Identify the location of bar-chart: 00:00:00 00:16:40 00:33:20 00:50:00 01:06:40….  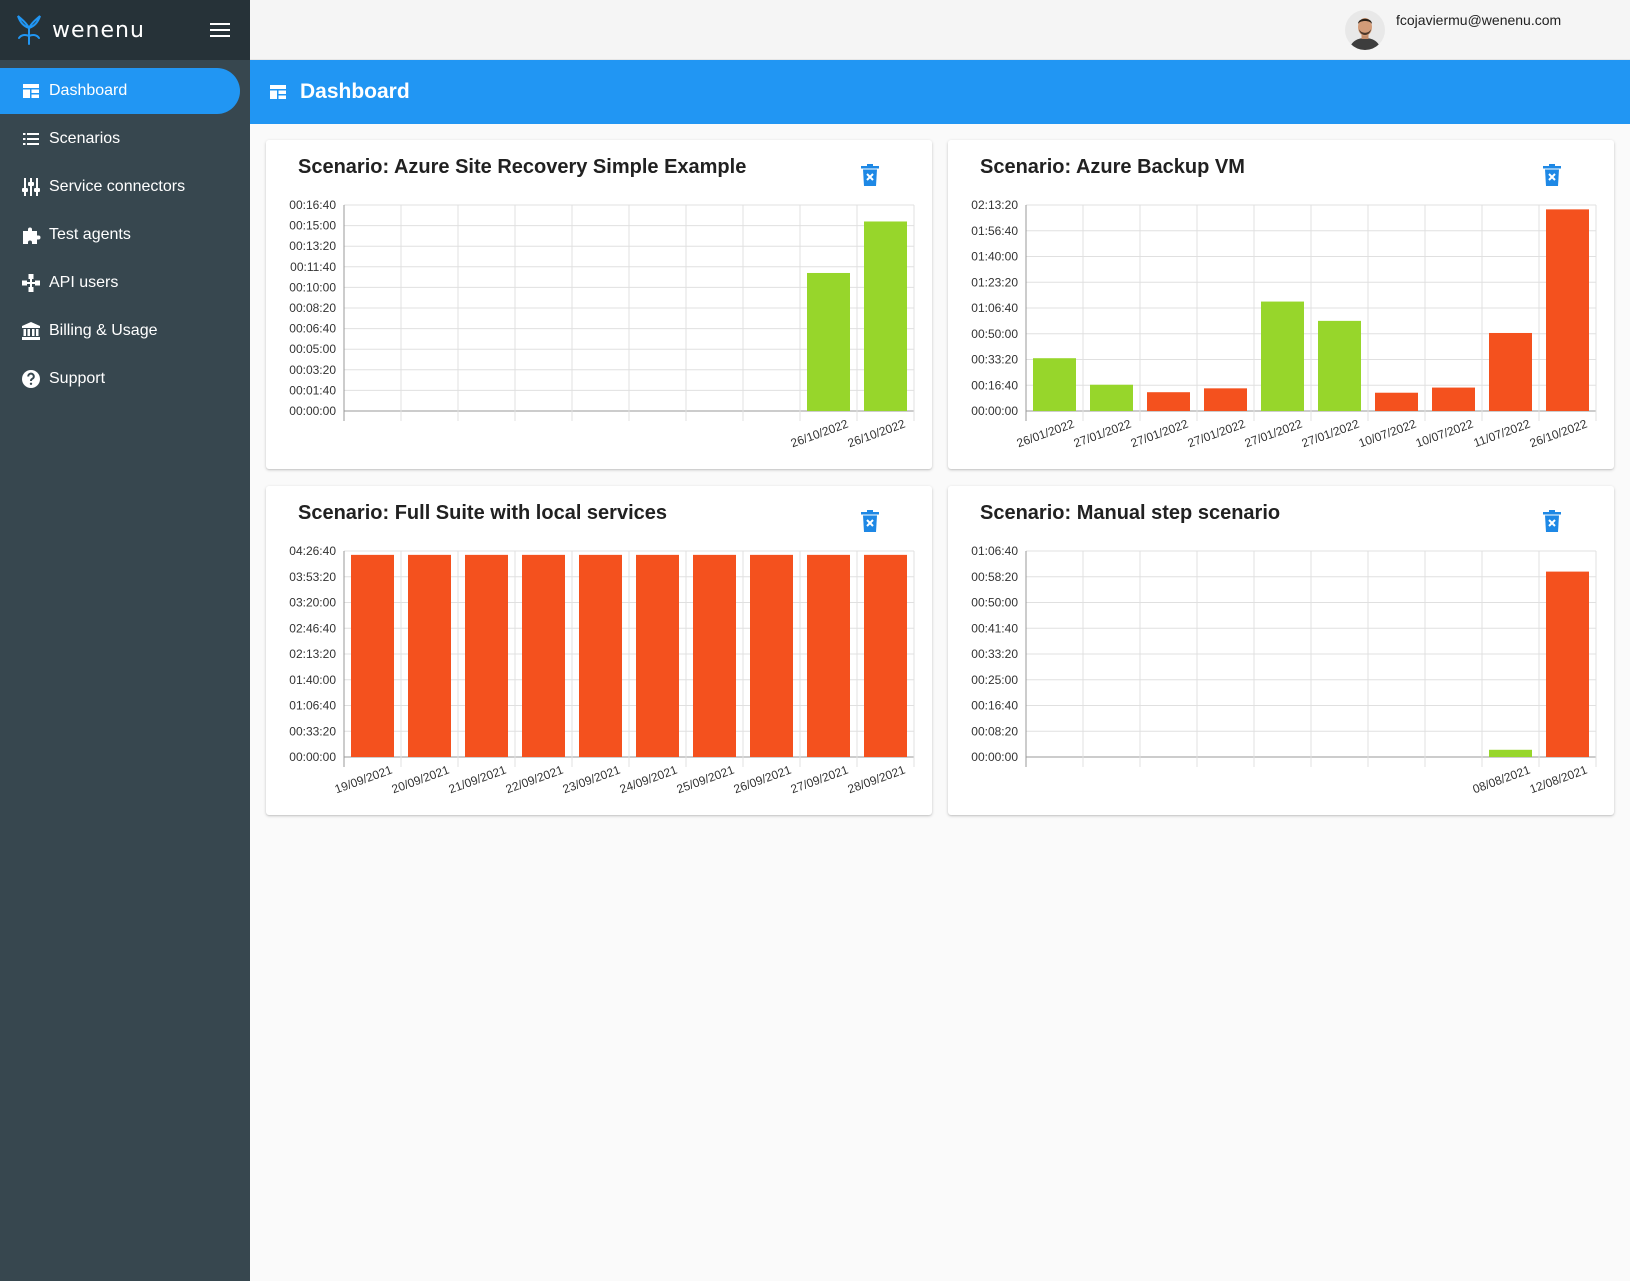
(1284, 324).